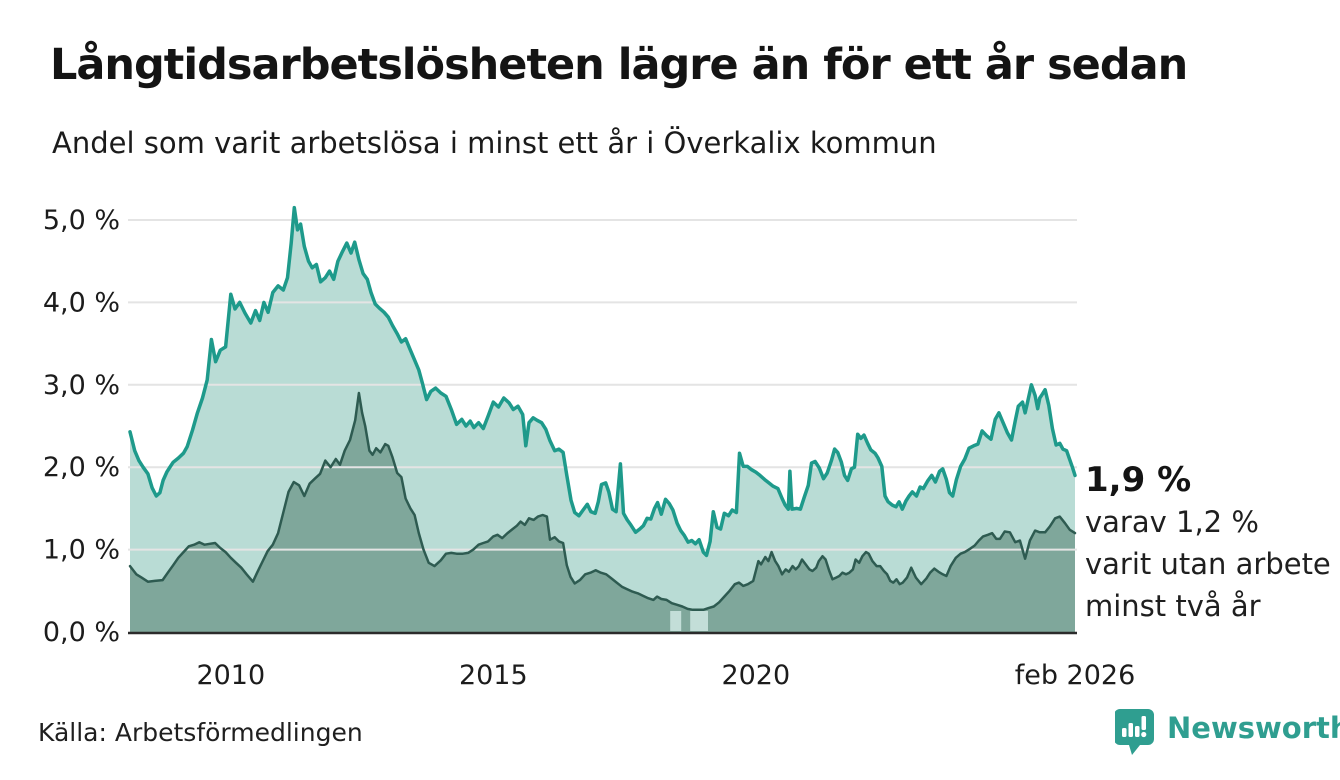 The image size is (1340, 780). What do you see at coordinates (1173, 606) in the screenshot?
I see `end-value-detail-line3: minst två år` at bounding box center [1173, 606].